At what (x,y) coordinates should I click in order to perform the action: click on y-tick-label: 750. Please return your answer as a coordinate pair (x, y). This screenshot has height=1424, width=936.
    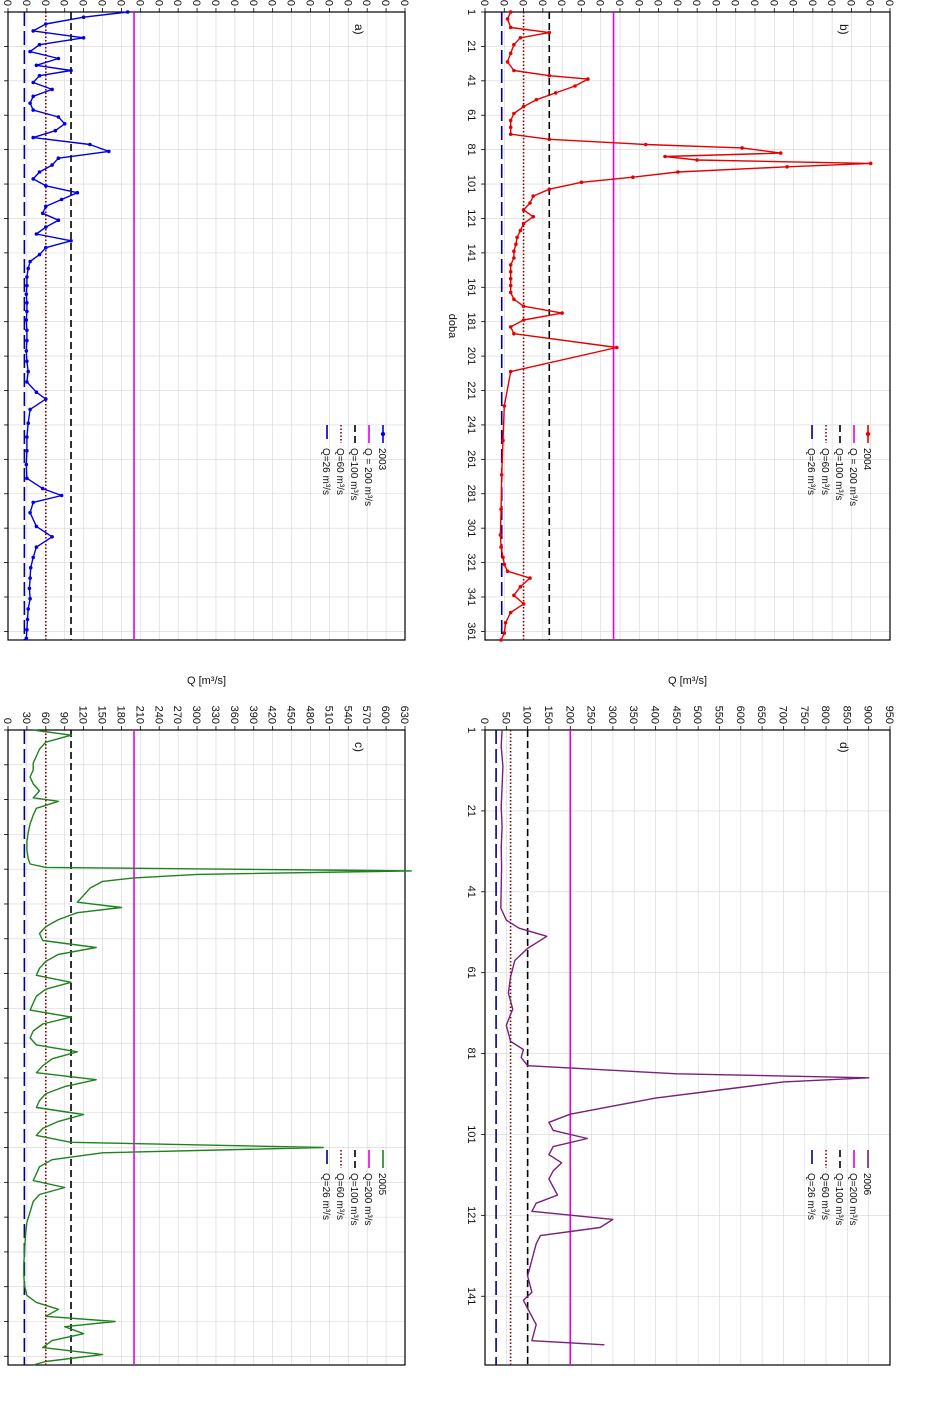
    Looking at the image, I should click on (804, 715).